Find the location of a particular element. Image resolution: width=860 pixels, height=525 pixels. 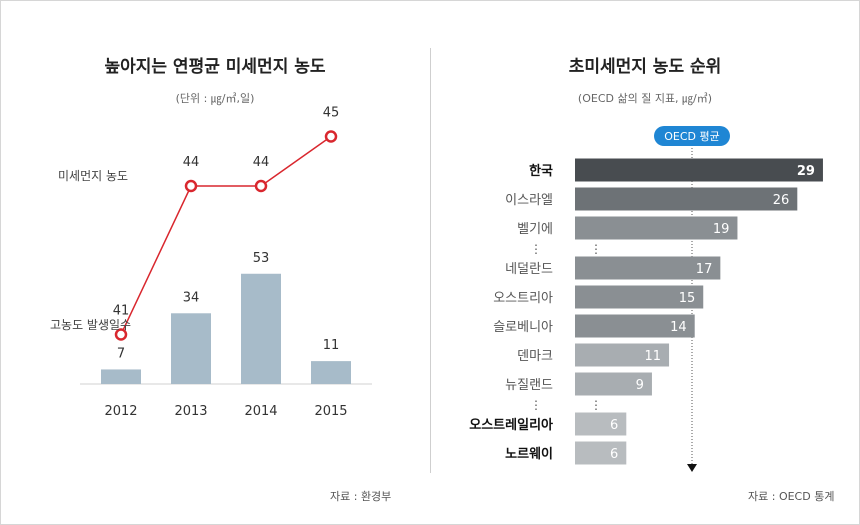

bar-series-label: 고농도 발생일수 is located at coordinates (90, 325).